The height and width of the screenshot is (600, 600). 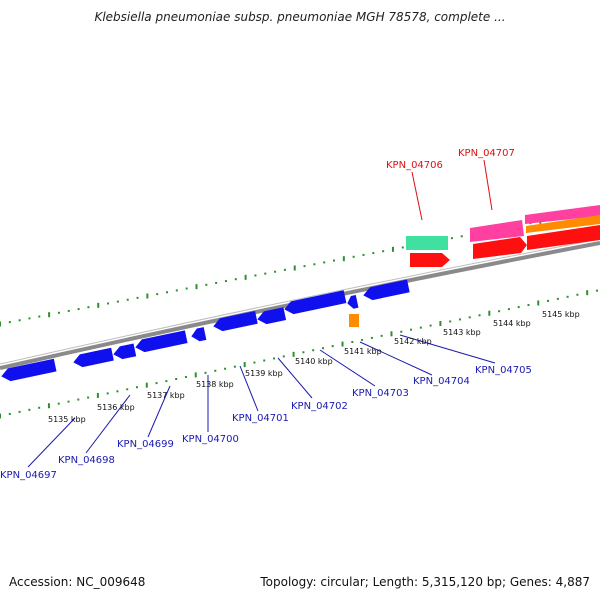 I want to click on gene-label-kpn-04698: KPN_04698, so click(x=86, y=460).